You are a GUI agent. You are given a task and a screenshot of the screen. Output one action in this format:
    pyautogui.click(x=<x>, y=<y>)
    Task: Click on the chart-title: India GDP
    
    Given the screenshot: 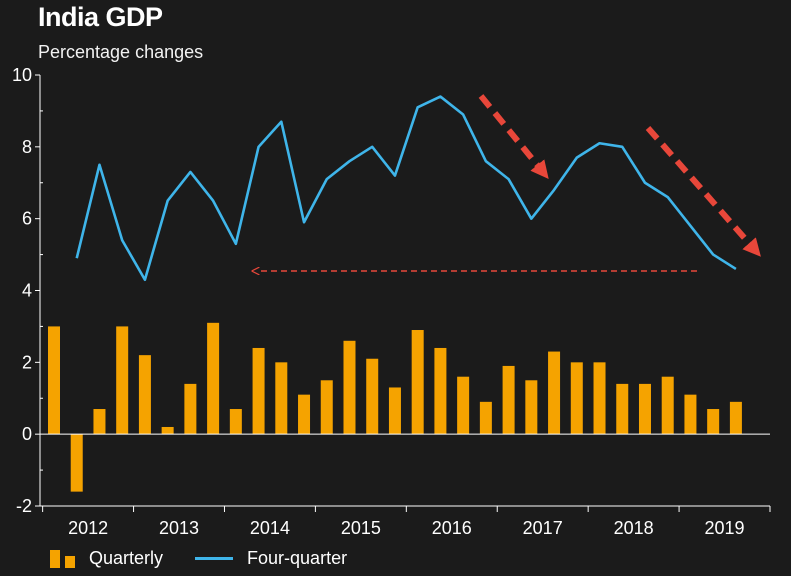 What is the action you would take?
    pyautogui.click(x=100, y=17)
    